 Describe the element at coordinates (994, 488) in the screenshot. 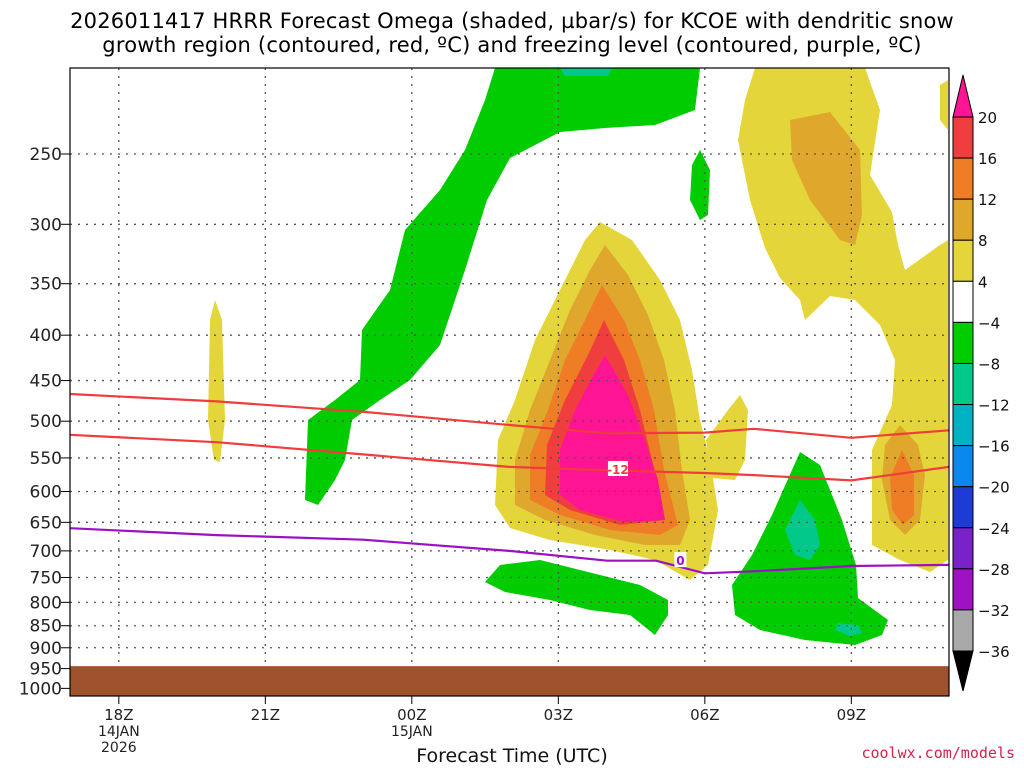

I see `colorbar-label: −20` at that location.